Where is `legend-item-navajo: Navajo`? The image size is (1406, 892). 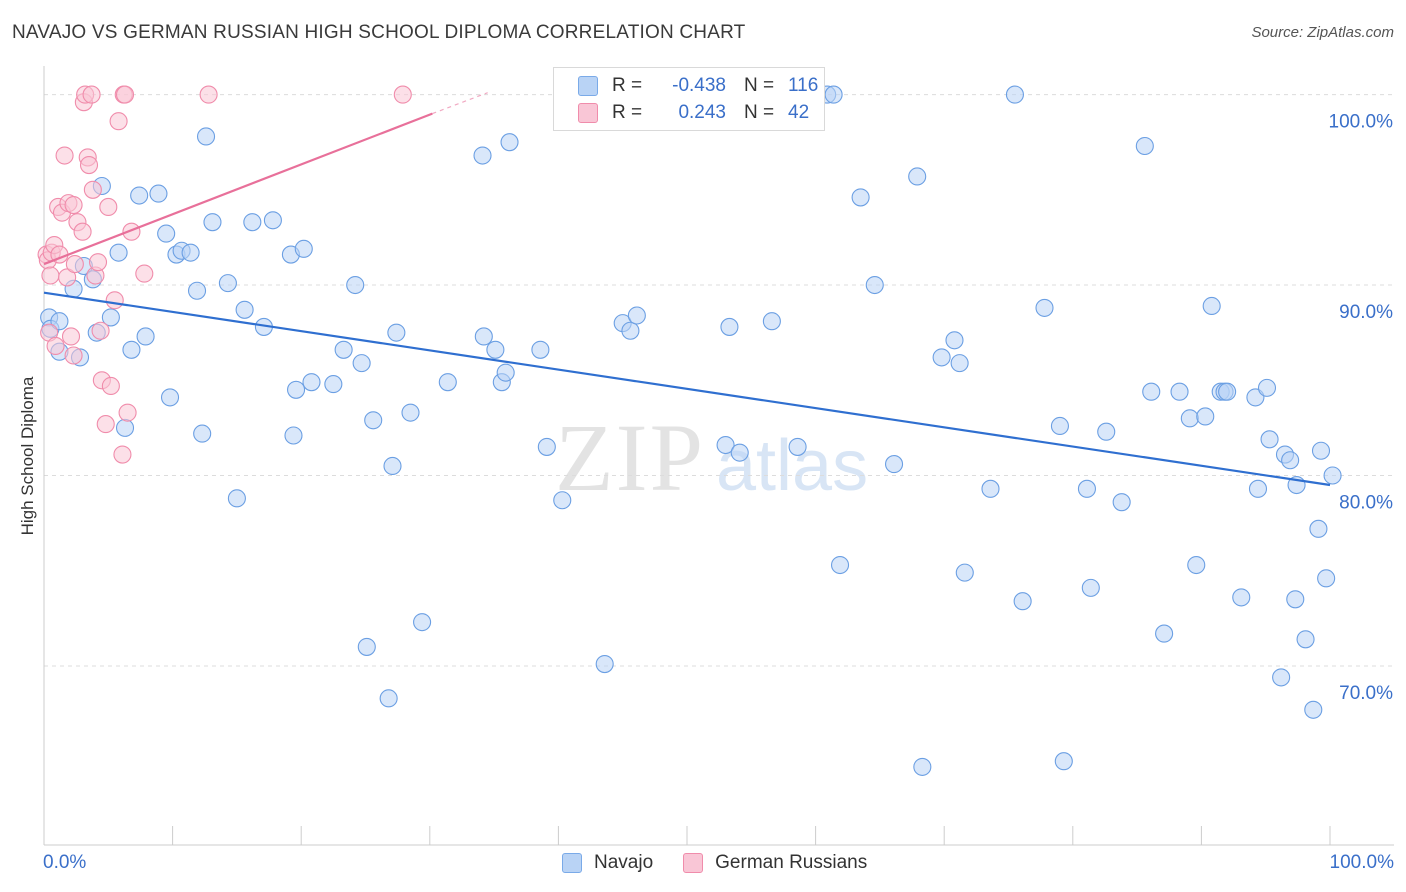
legend-item-navajo: Navajo is located at coordinates (607, 863).